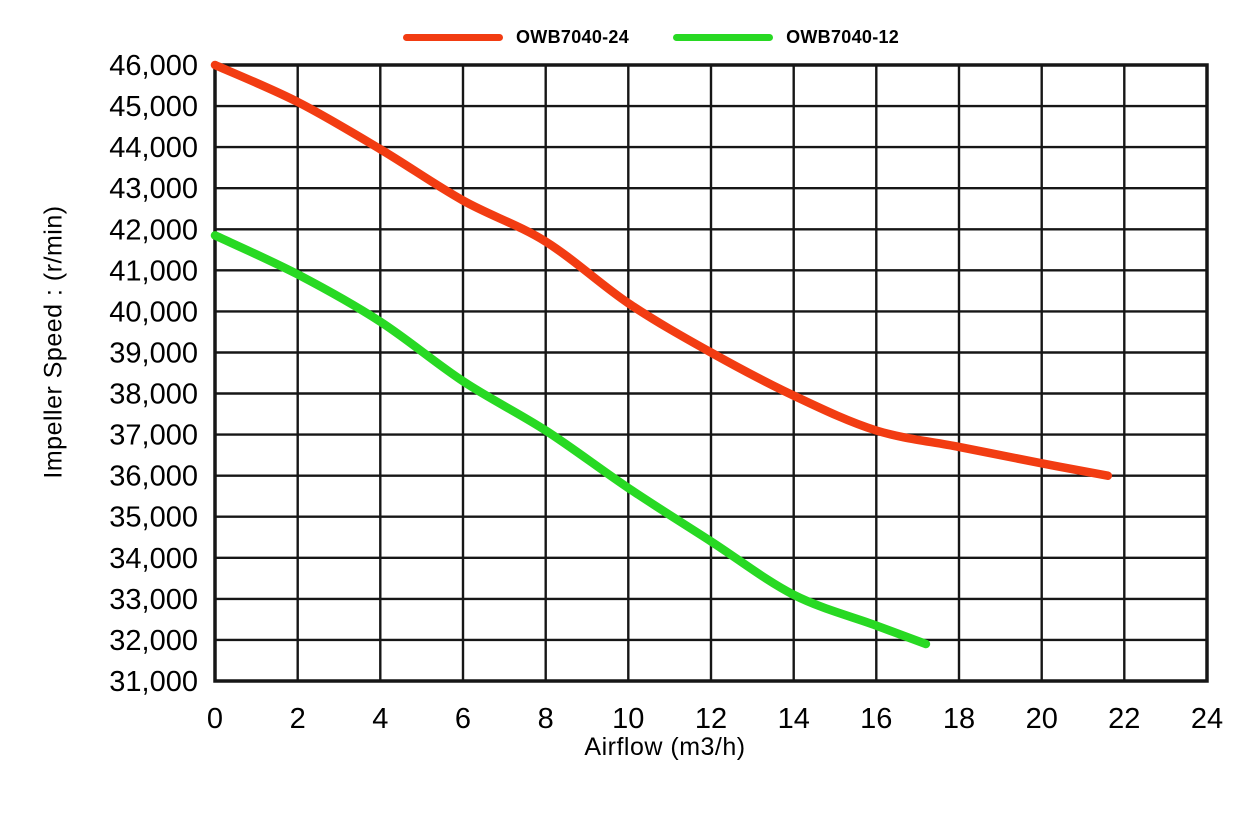 The image size is (1256, 838). Describe the element at coordinates (711, 719) in the screenshot. I see `x-tick-label: 12` at that location.